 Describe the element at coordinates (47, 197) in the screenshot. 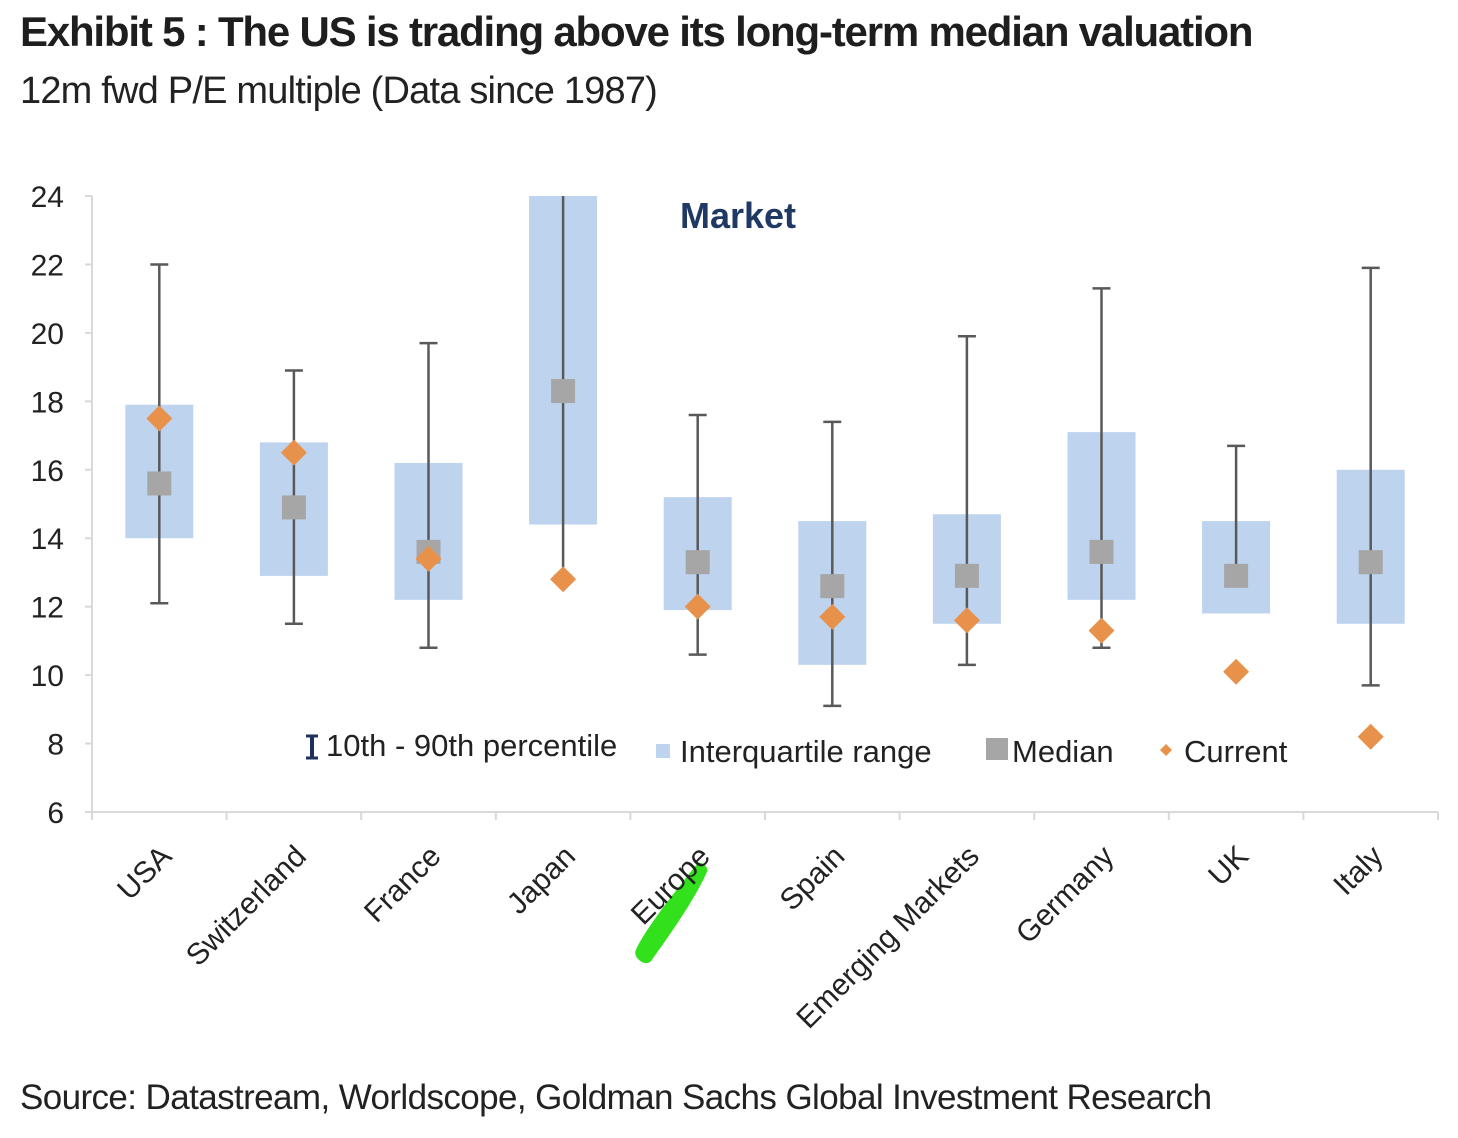

I see `y-tick-label: 24` at that location.